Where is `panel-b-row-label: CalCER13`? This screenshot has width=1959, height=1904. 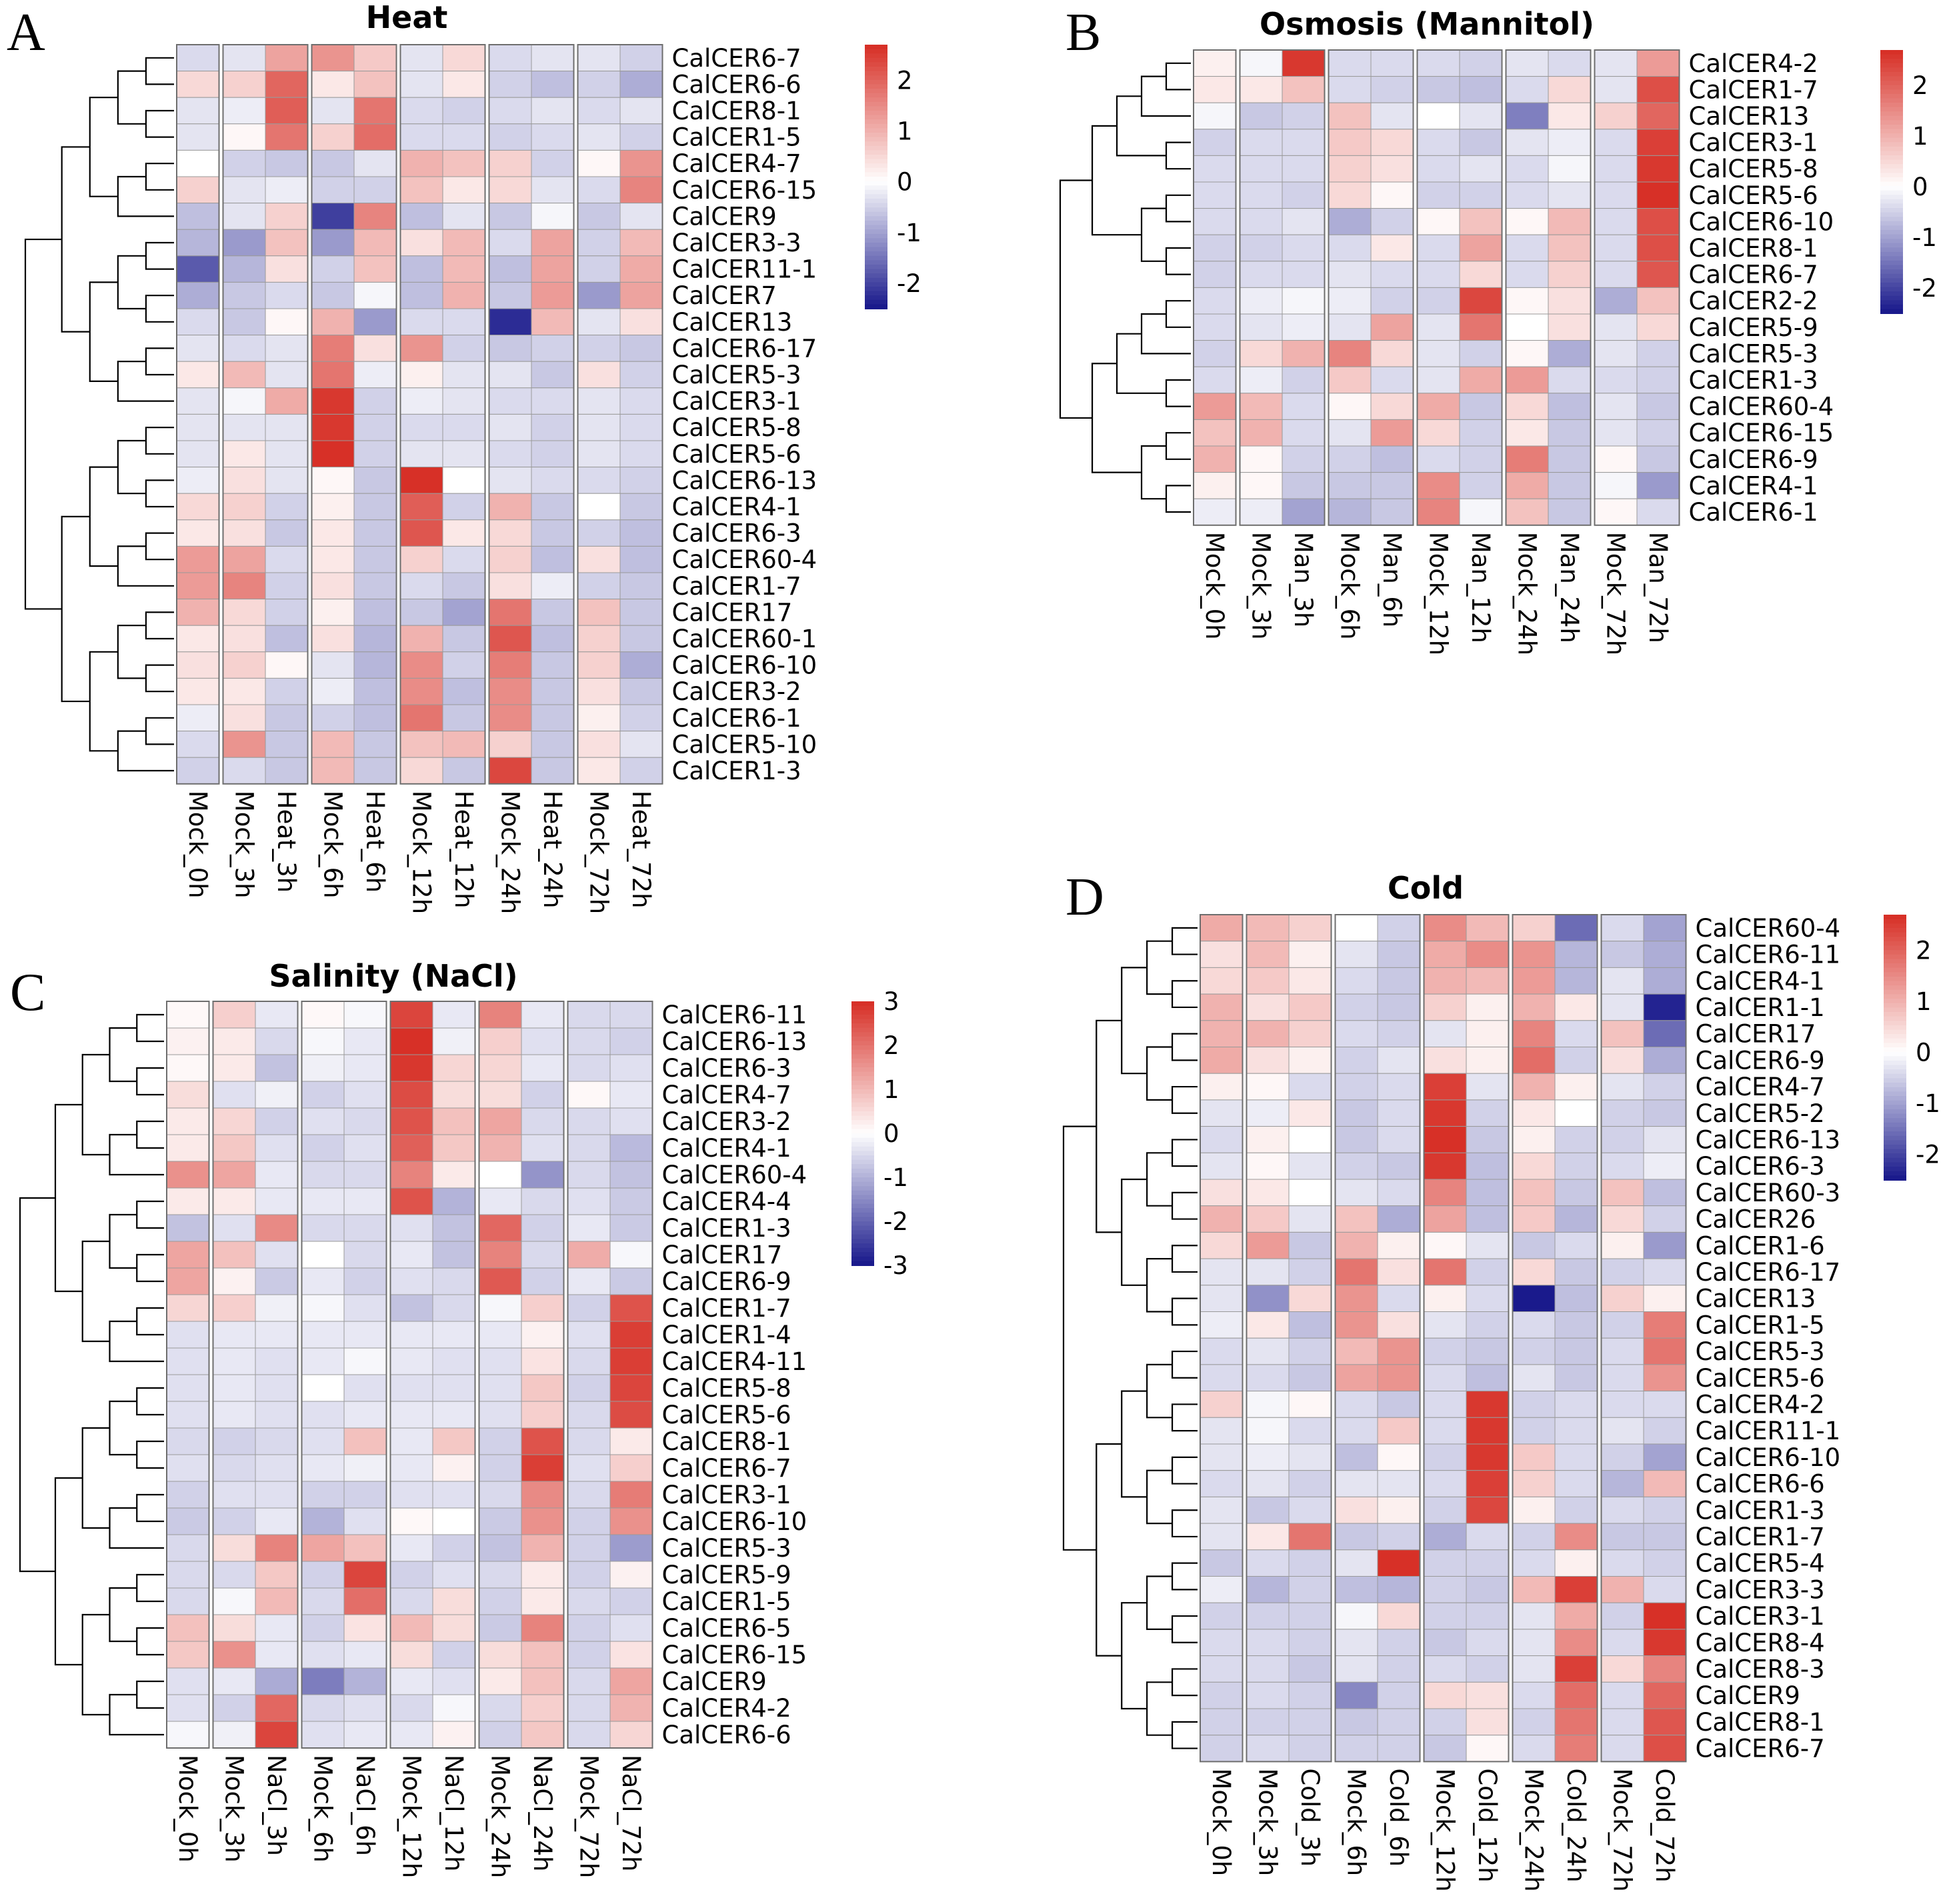 panel-b-row-label: CalCER13 is located at coordinates (1749, 116).